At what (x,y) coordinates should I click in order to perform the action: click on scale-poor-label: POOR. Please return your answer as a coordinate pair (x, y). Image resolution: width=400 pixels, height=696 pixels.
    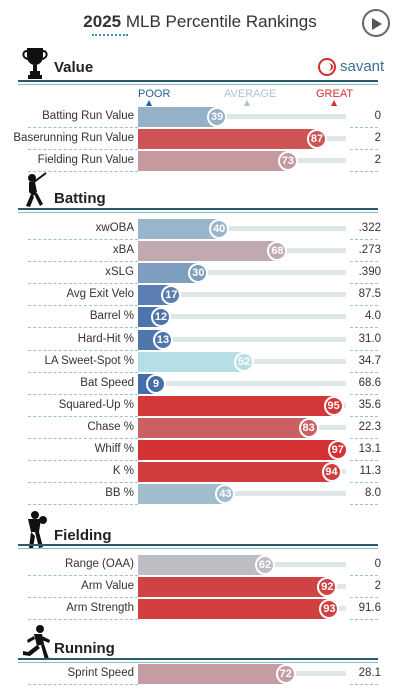
    Looking at the image, I should click on (154, 94).